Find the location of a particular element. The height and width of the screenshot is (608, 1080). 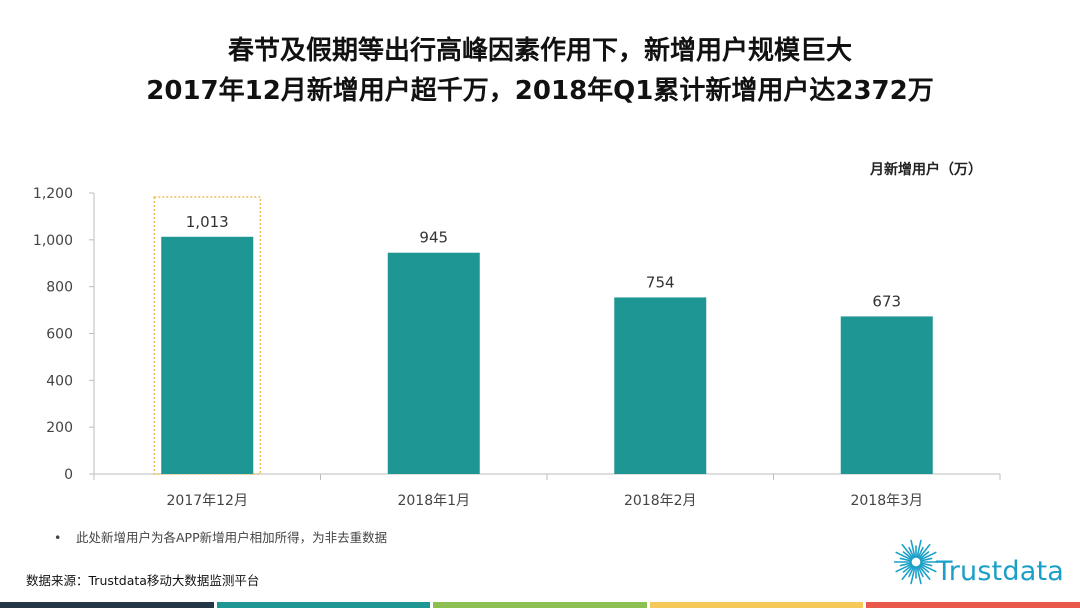

y-tick-label: 1,200 is located at coordinates (53, 194).